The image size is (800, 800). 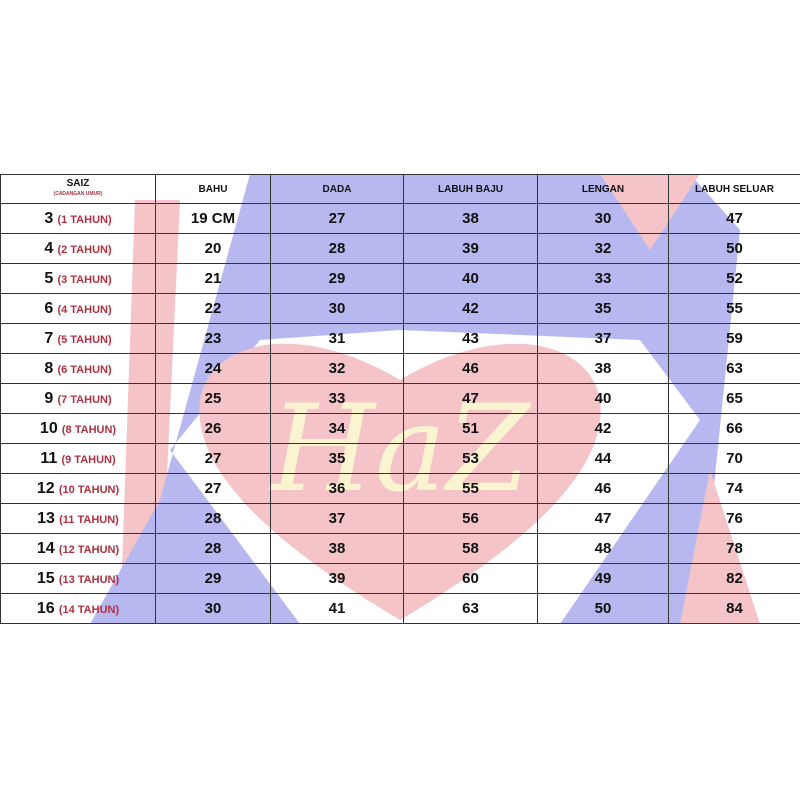 What do you see at coordinates (603, 218) in the screenshot?
I see `lengan-cell: 30` at bounding box center [603, 218].